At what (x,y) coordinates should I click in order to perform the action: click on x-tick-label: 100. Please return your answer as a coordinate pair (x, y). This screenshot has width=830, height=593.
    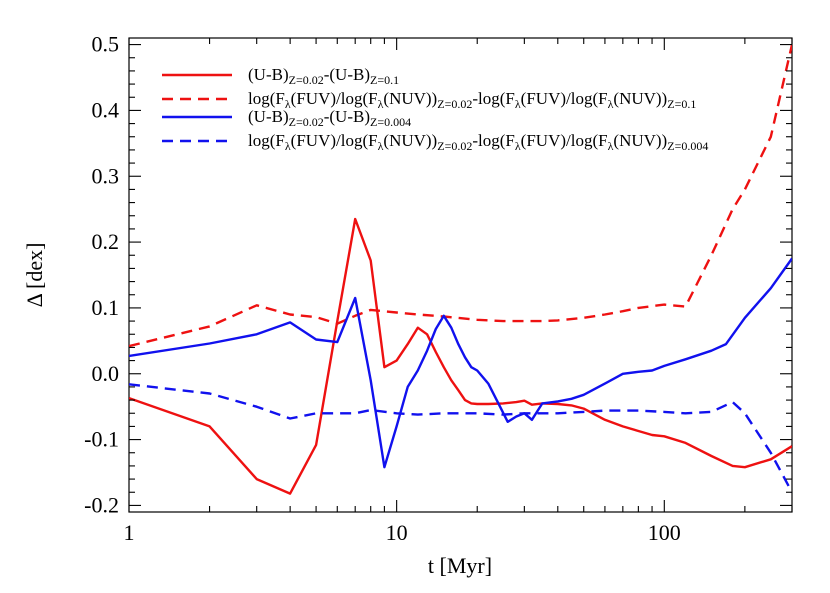
    Looking at the image, I should click on (664, 532).